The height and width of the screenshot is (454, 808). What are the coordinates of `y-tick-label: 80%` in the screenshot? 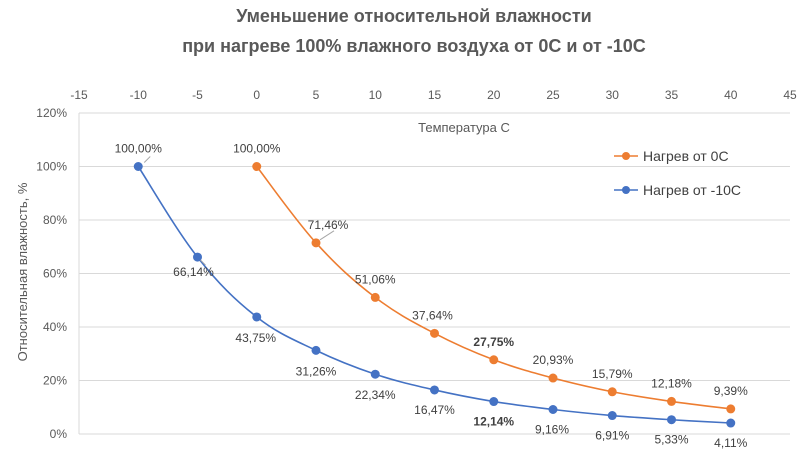 It's located at (55, 220).